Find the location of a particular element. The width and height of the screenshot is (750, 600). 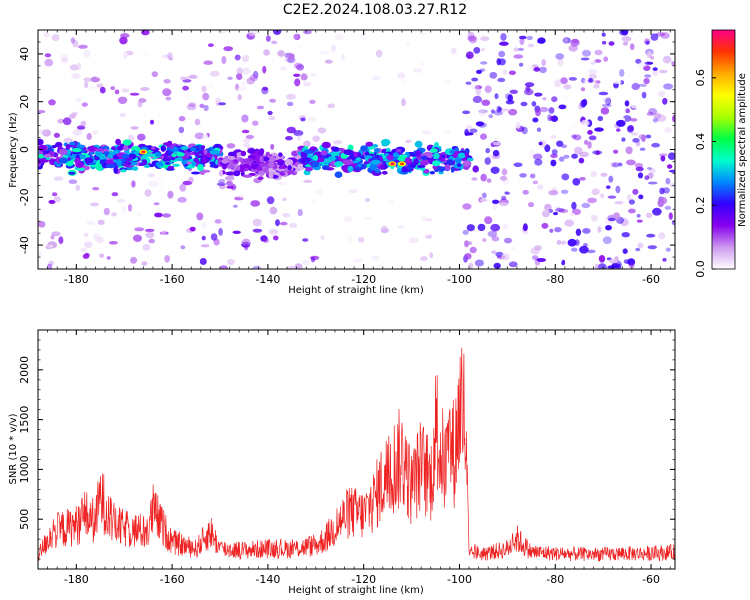

x-tick-label: -80 is located at coordinates (555, 579).